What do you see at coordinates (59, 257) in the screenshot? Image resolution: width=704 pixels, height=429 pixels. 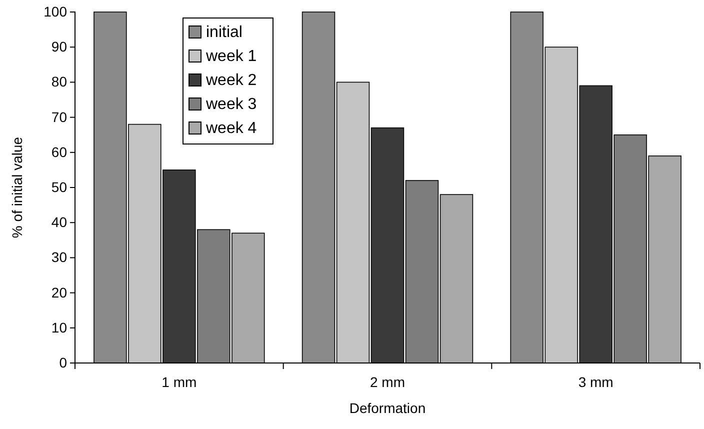 I see `y-tick-label: 30` at bounding box center [59, 257].